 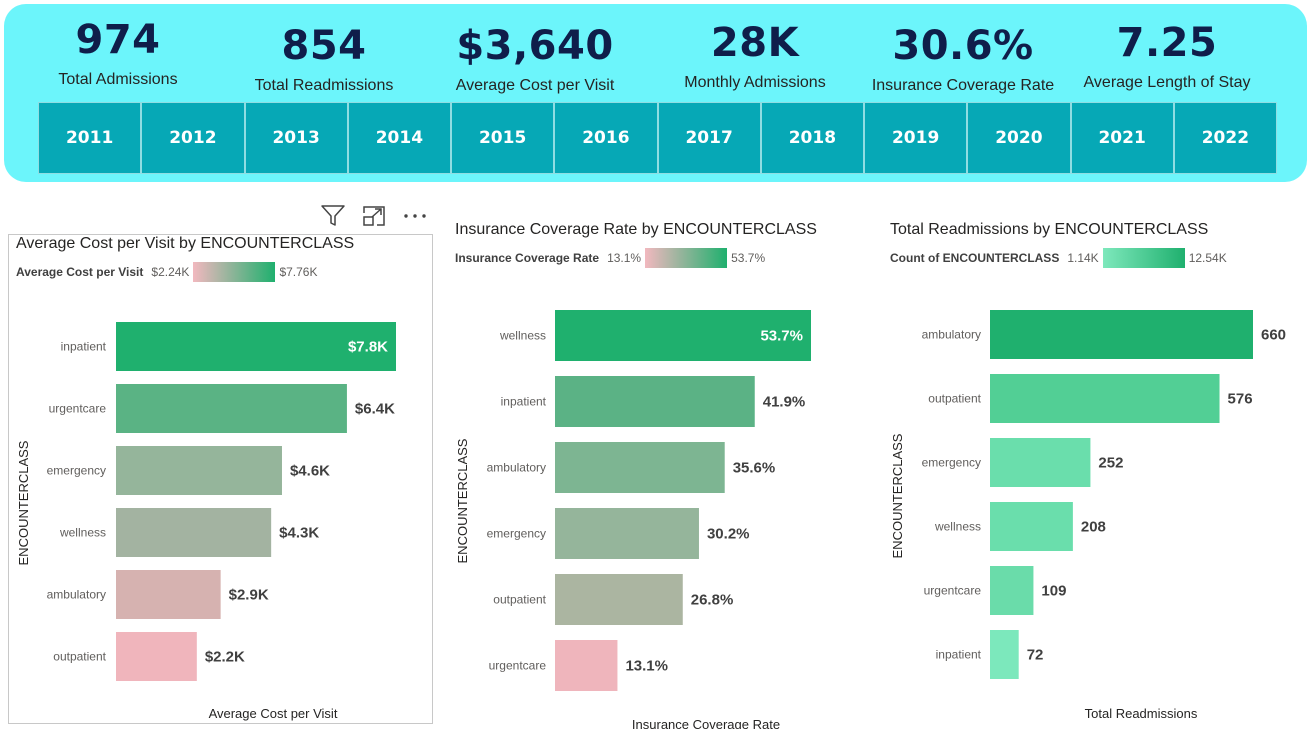 I want to click on legend-min: $2.24K, so click(x=170, y=272).